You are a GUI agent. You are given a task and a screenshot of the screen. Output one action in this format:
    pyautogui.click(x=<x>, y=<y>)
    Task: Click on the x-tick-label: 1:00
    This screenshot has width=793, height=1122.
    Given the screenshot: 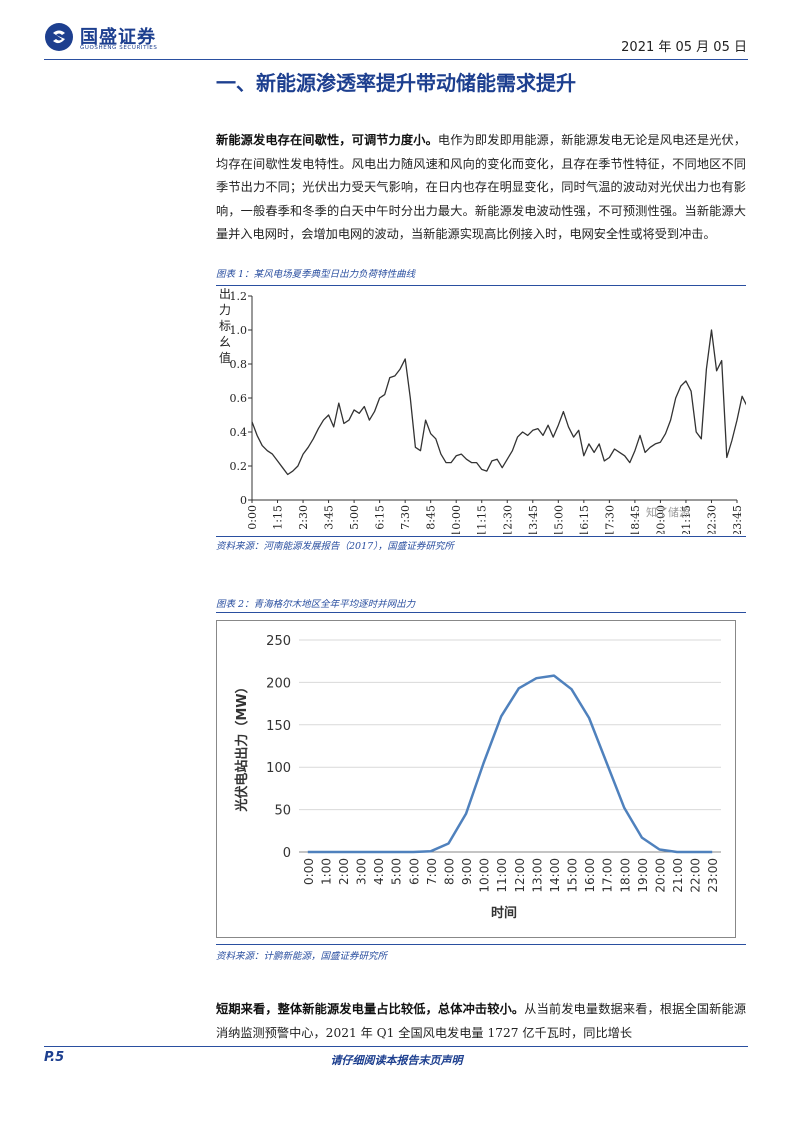 What is the action you would take?
    pyautogui.click(x=326, y=871)
    